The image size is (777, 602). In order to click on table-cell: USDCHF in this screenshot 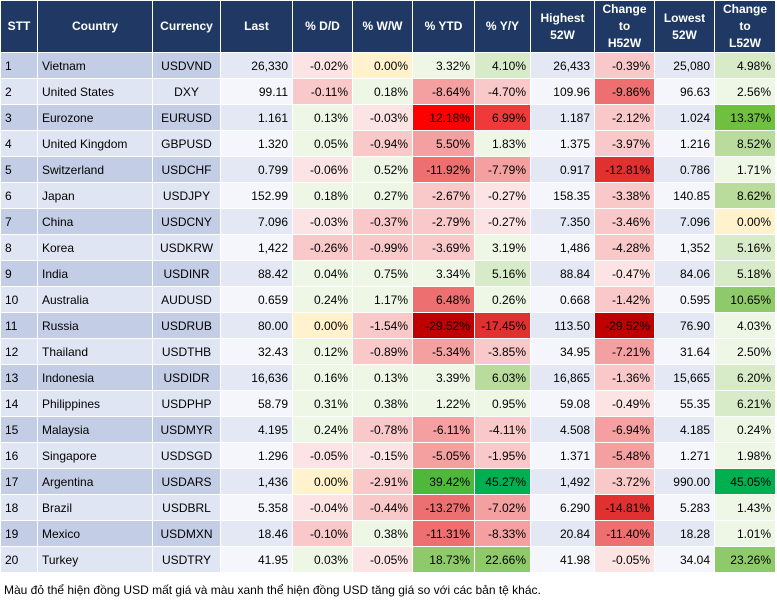, I will do `click(186, 169)`.